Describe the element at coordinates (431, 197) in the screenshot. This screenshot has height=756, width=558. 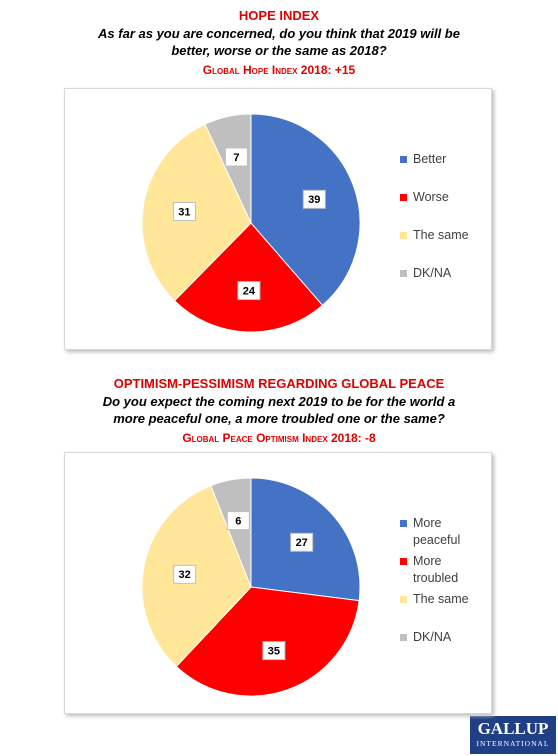
I see `legend-label: Worse` at that location.